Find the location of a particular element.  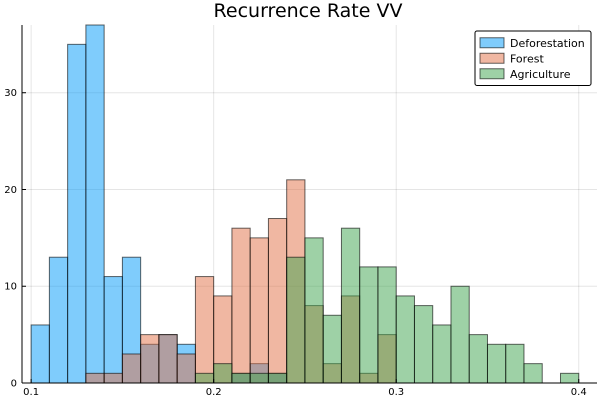

legend-label-agriculture: Agriculture is located at coordinates (540, 74).